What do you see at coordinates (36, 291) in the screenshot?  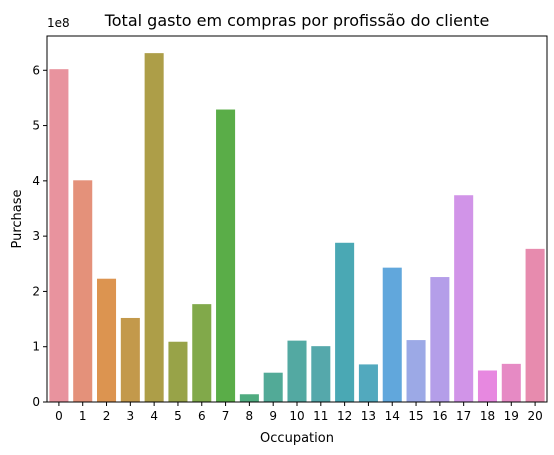 I see `y-tick-label: 2` at bounding box center [36, 291].